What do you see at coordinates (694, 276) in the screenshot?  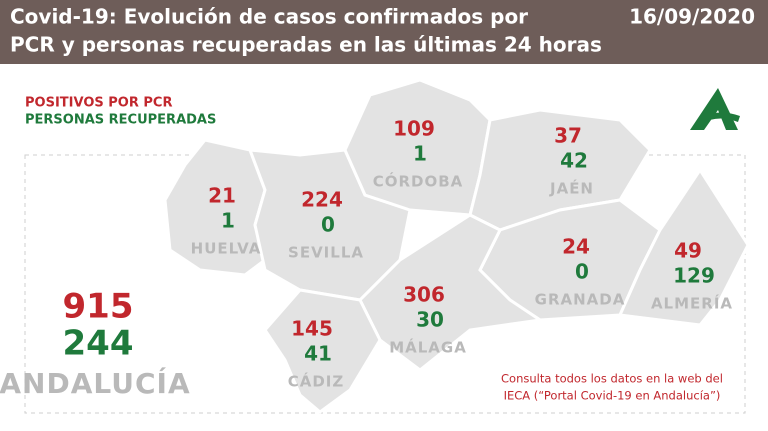 I see `province-recovered: 129` at bounding box center [694, 276].